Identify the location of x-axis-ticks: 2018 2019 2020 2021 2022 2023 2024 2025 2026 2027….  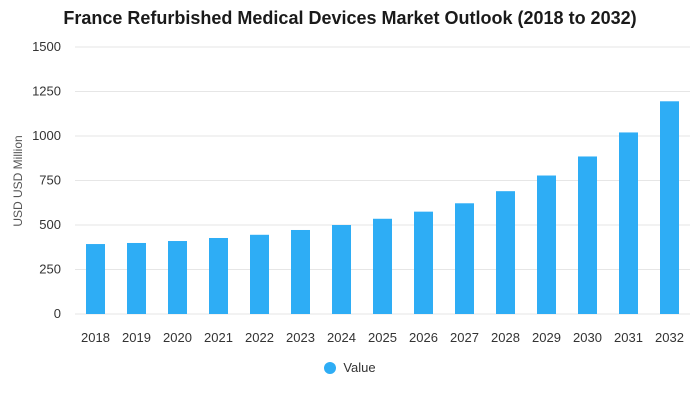
(382, 337).